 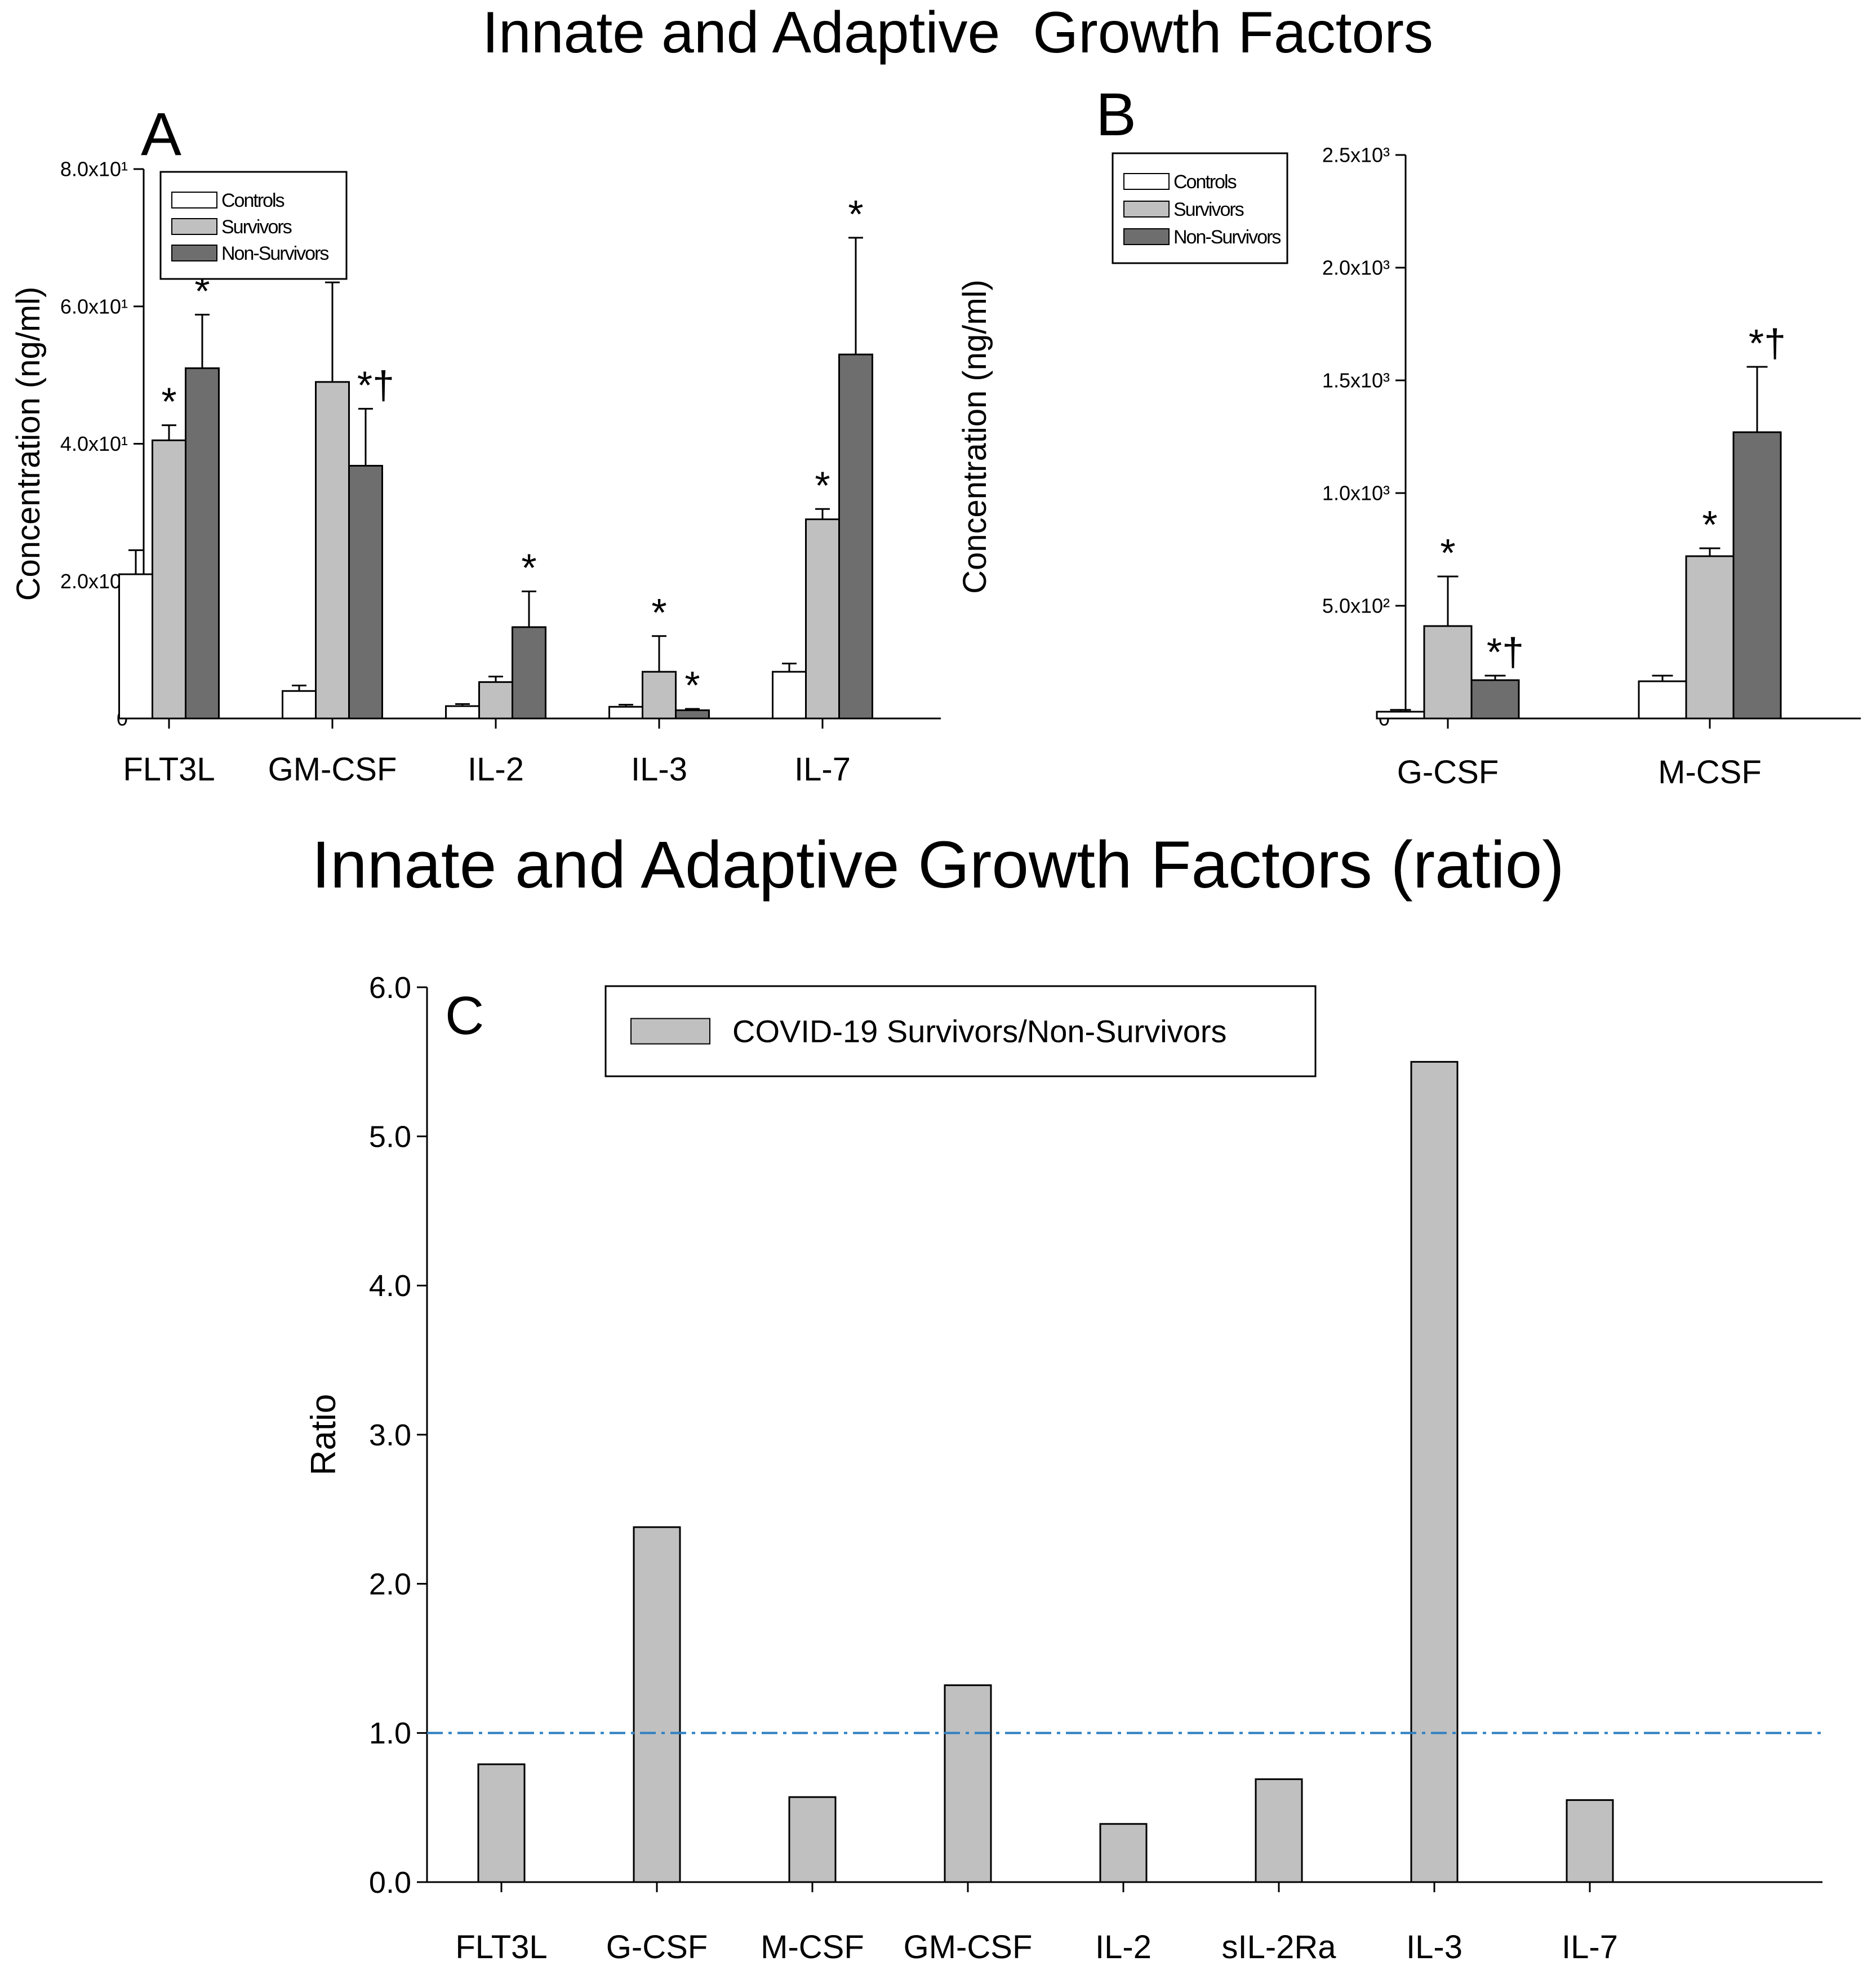 I want to click on y-tick-label: 3.0, so click(x=390, y=1435).